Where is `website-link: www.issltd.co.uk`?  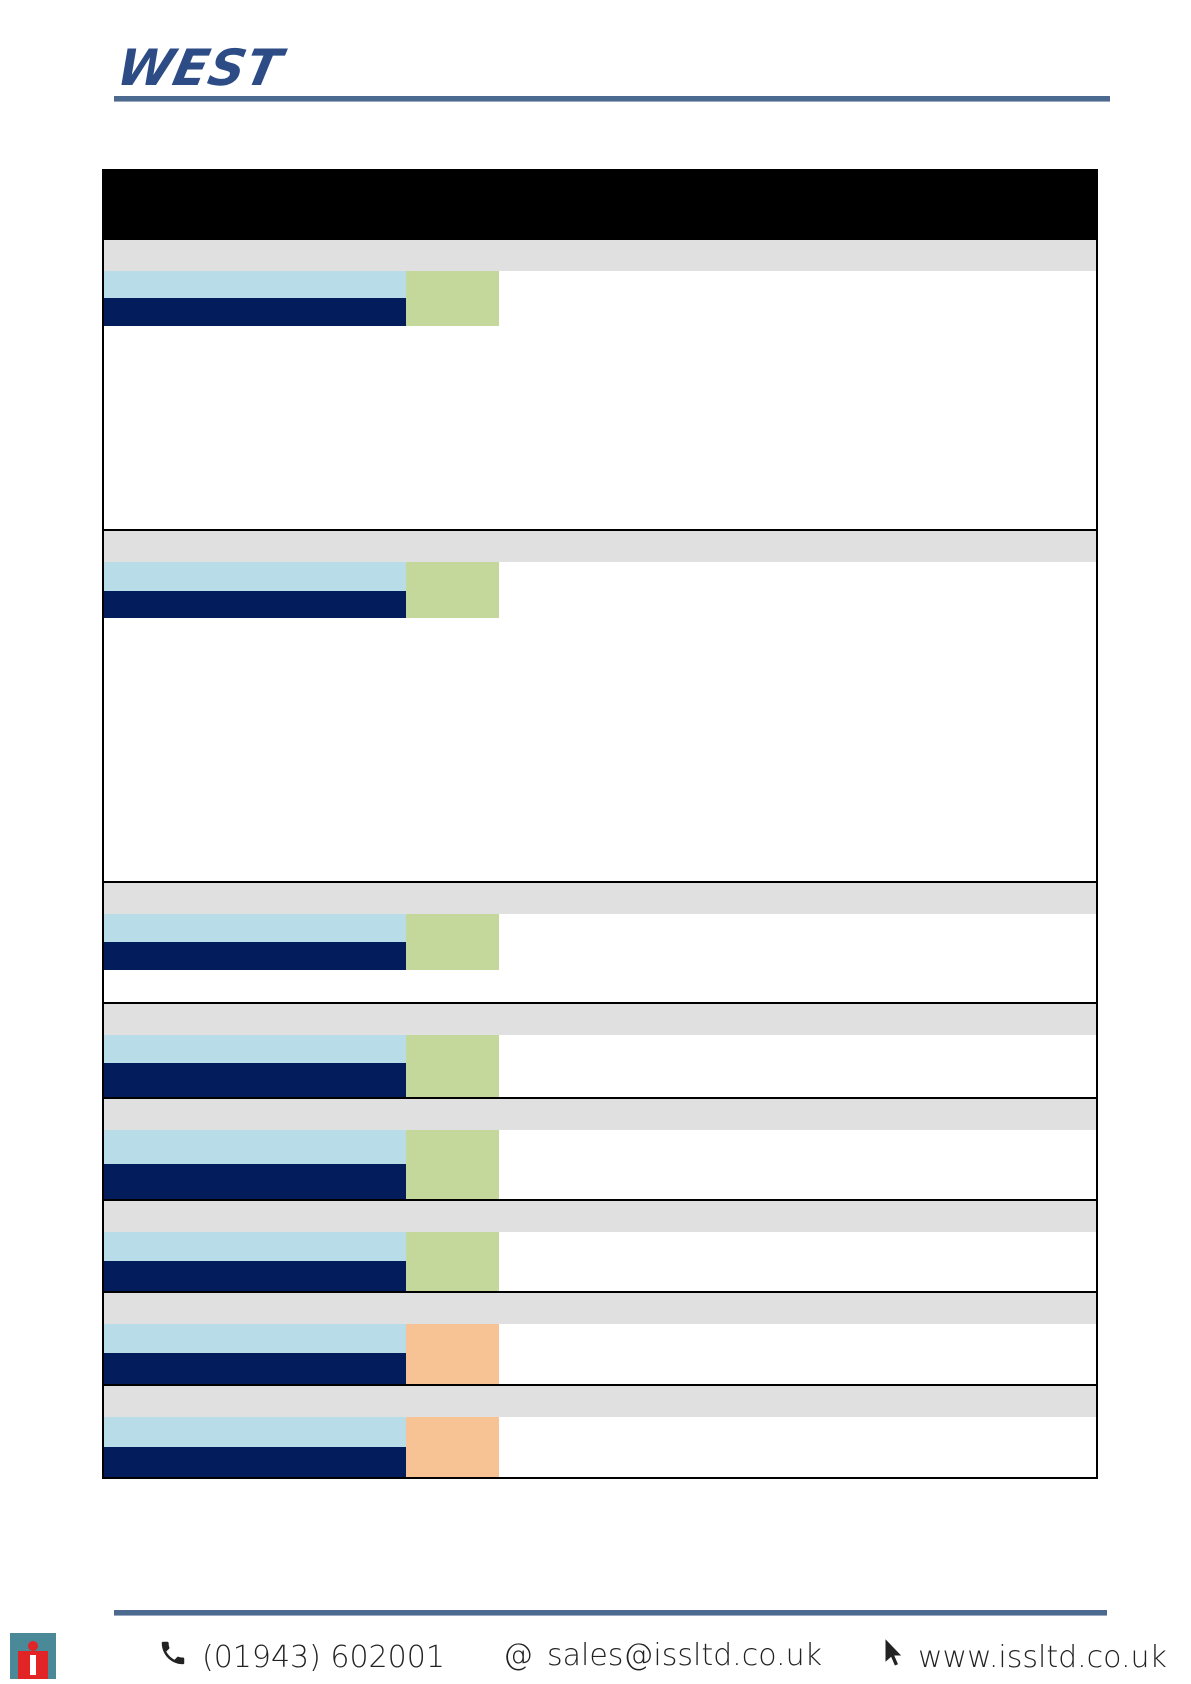 website-link: www.issltd.co.uk is located at coordinates (1042, 1657).